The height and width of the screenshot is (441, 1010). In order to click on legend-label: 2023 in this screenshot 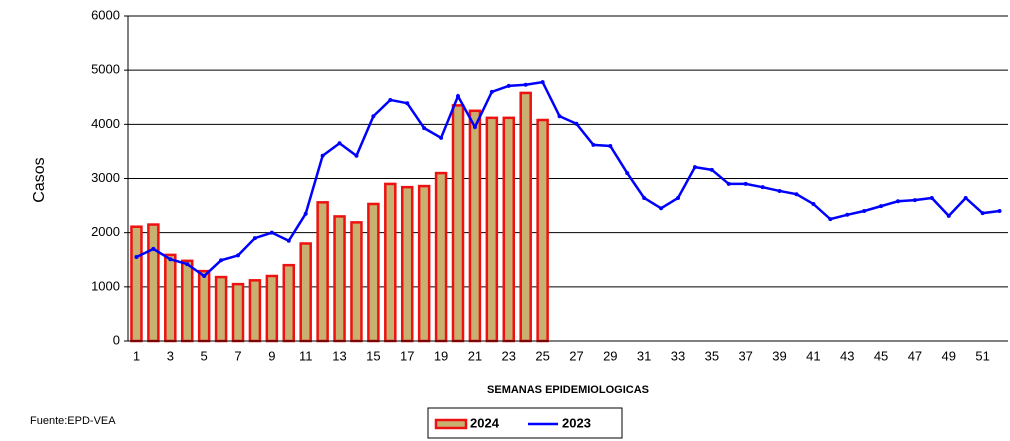, I will do `click(576, 422)`.